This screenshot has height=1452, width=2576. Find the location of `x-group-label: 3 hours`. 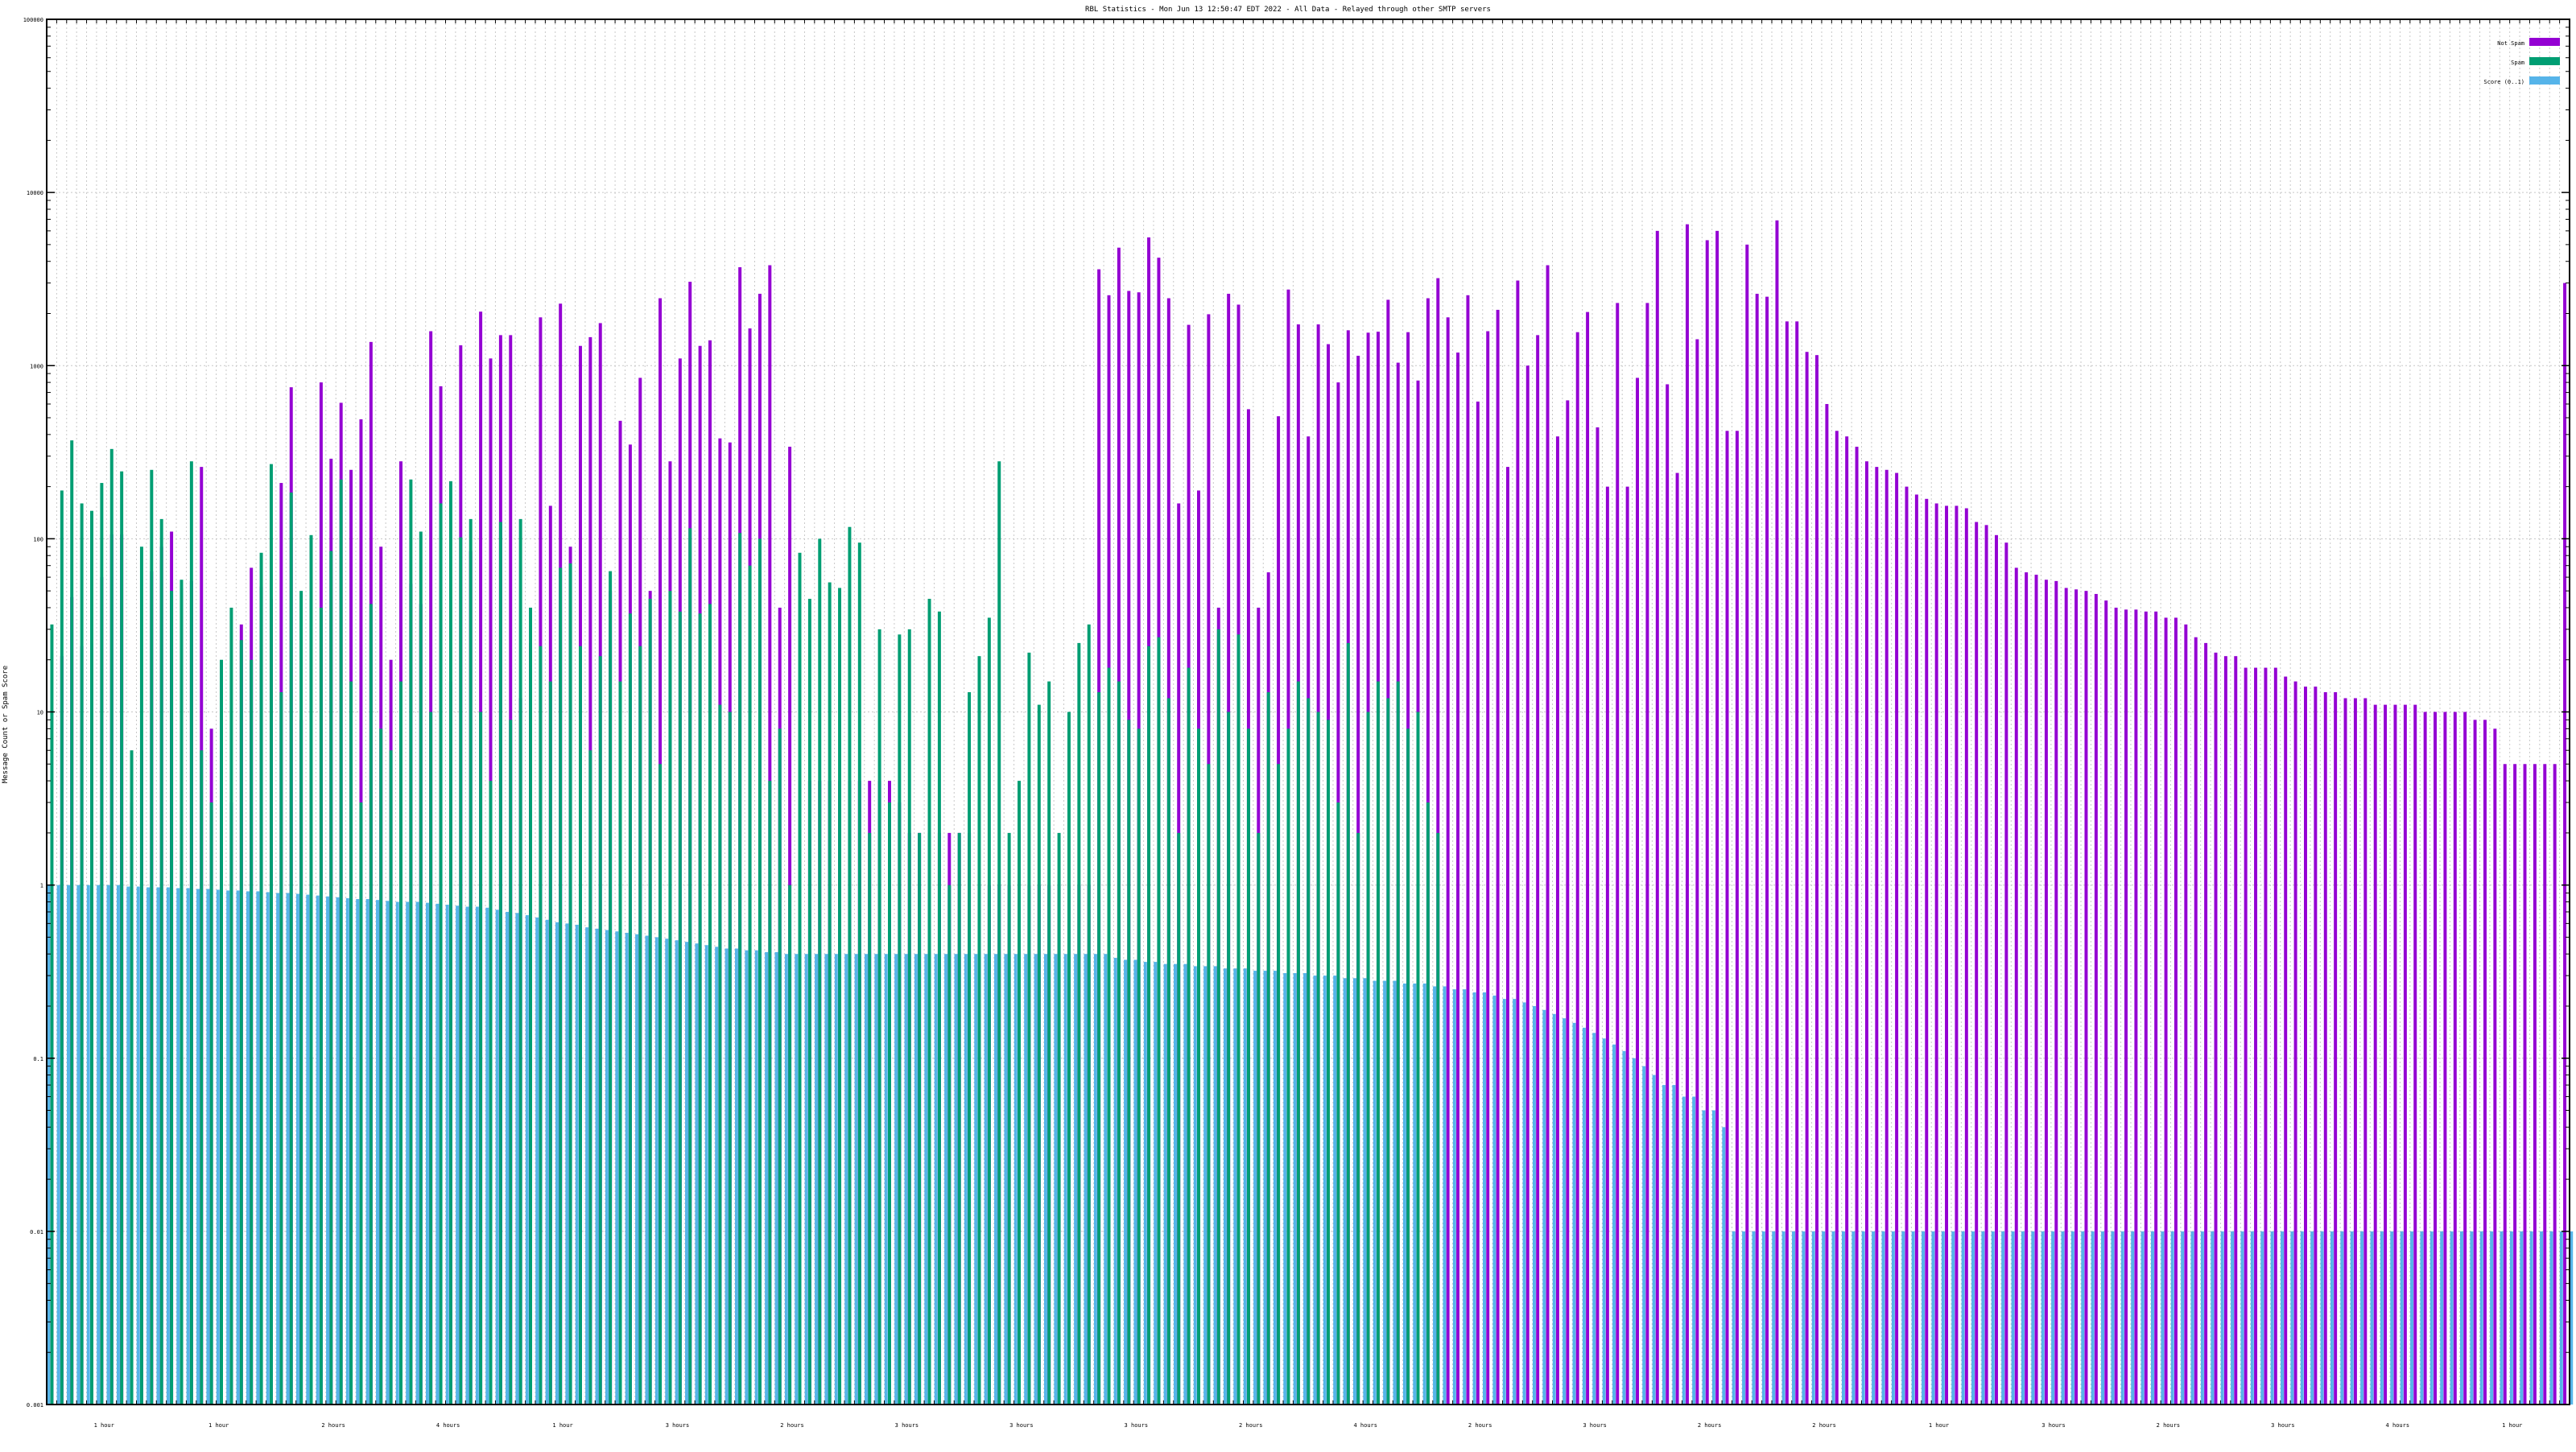

x-group-label: 3 hours is located at coordinates (907, 1425).